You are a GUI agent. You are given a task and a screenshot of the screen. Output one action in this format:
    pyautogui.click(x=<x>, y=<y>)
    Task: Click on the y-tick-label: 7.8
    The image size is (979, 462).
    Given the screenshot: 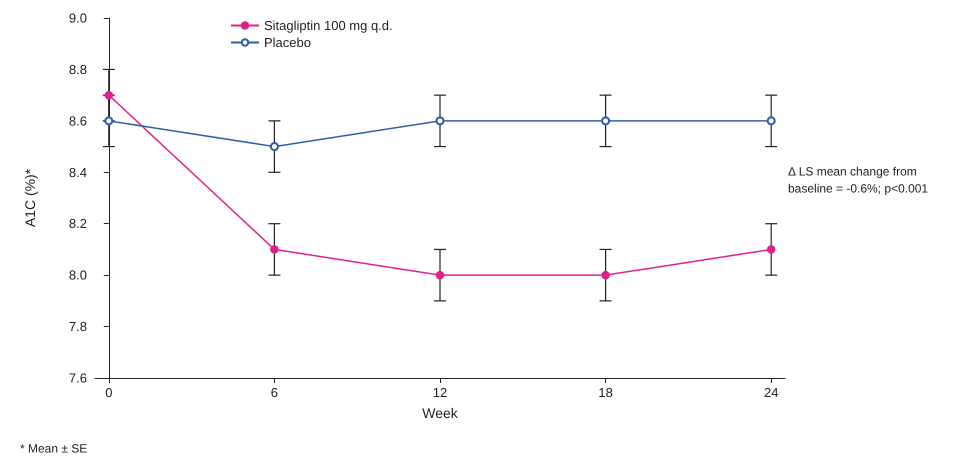 What is the action you would take?
    pyautogui.click(x=77, y=326)
    